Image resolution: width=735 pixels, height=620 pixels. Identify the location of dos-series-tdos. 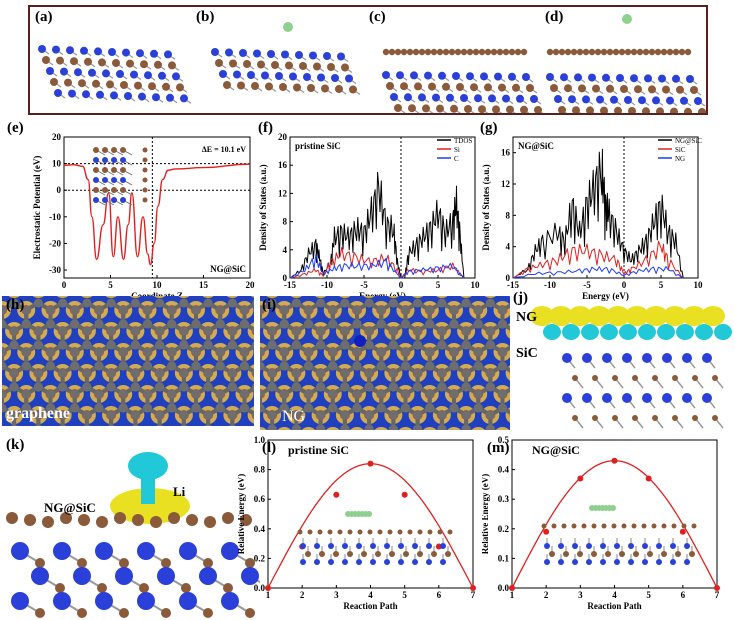
(377, 225).